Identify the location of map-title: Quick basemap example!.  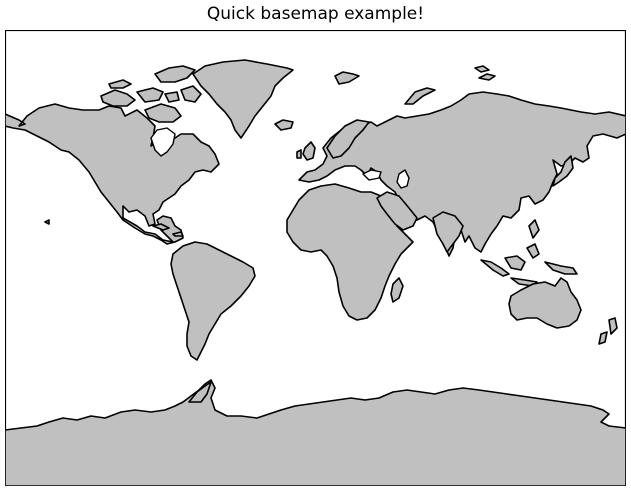
(315, 14).